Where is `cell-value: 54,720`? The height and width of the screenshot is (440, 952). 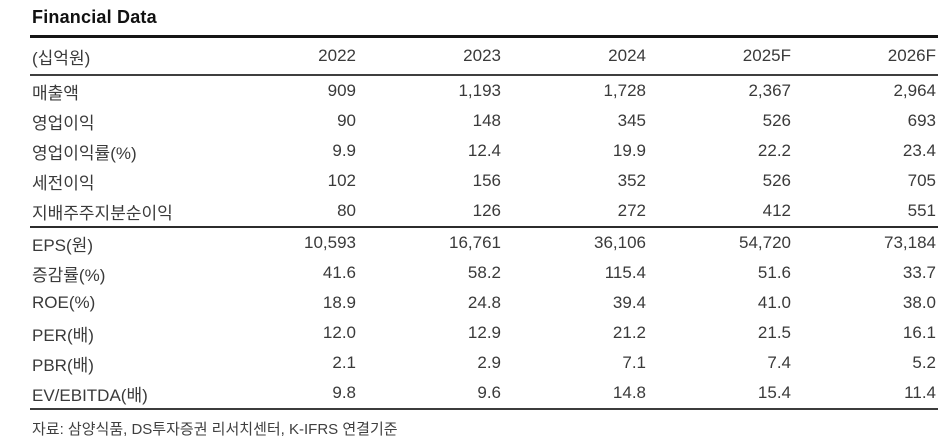
cell-value: 54,720 is located at coordinates (720, 242).